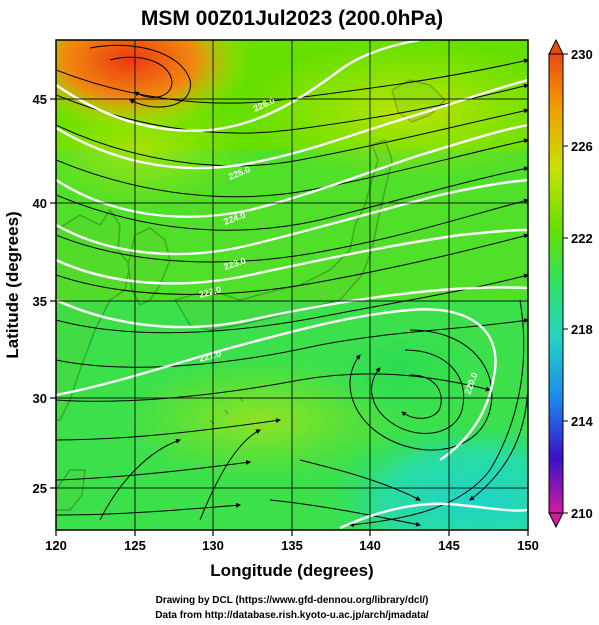 The height and width of the screenshot is (625, 599). Describe the element at coordinates (370, 545) in the screenshot. I see `x-tick-140: 140` at that location.